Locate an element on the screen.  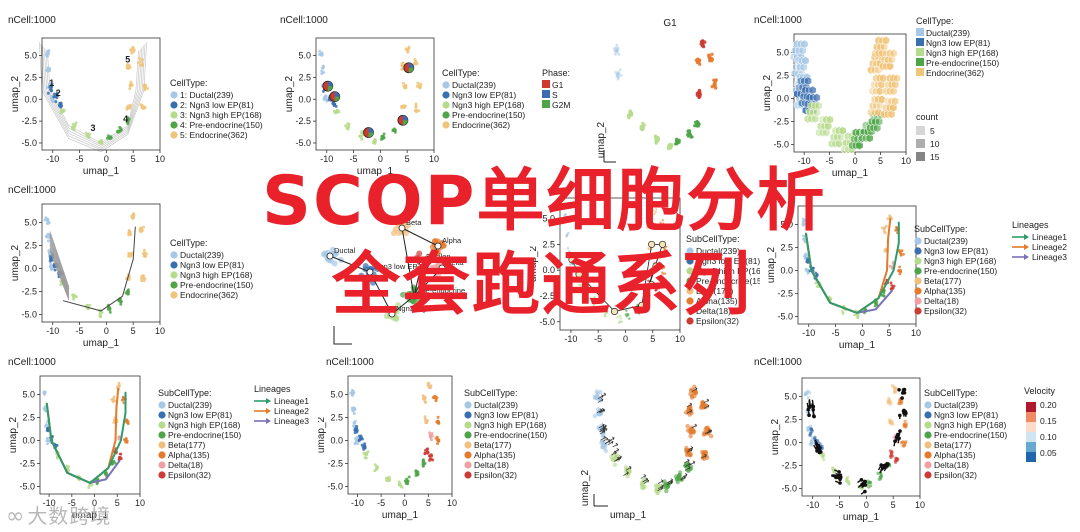
y-tick-label: 2.5 is located at coordinates (786, 247).